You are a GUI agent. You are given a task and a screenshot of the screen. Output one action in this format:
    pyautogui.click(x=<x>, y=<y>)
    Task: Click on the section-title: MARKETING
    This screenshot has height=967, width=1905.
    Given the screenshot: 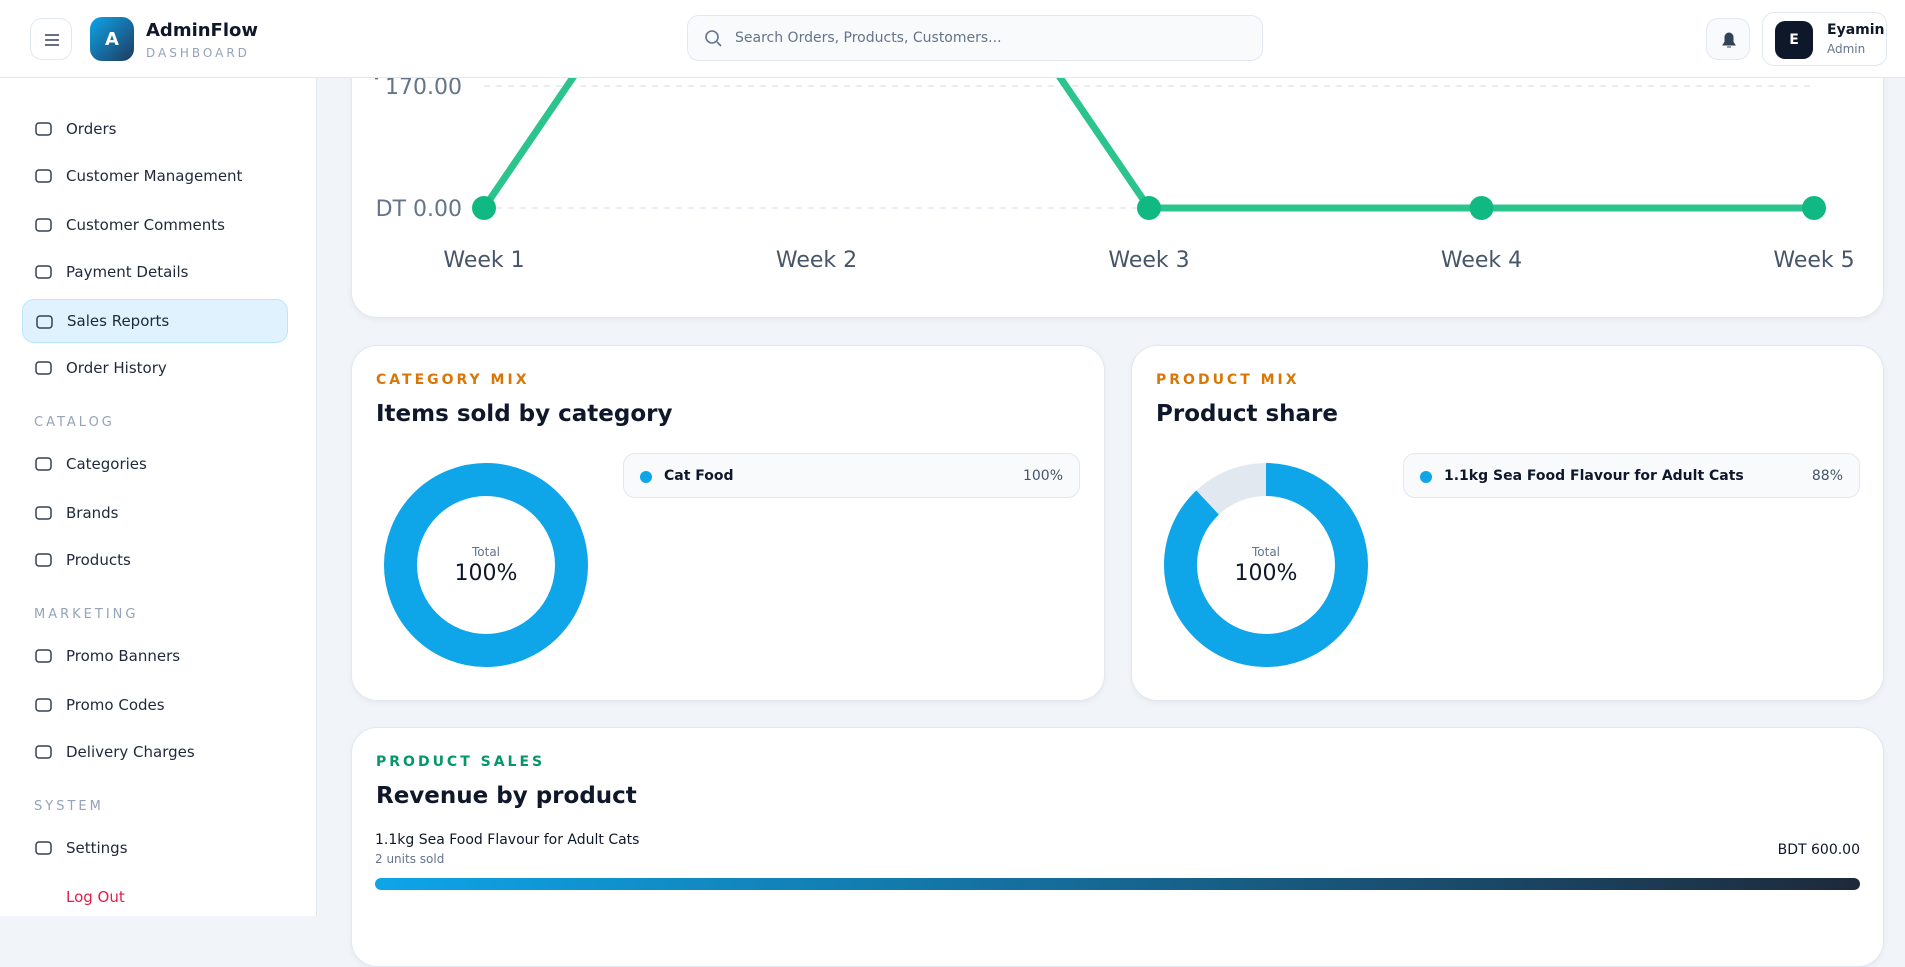 What is the action you would take?
    pyautogui.click(x=86, y=614)
    